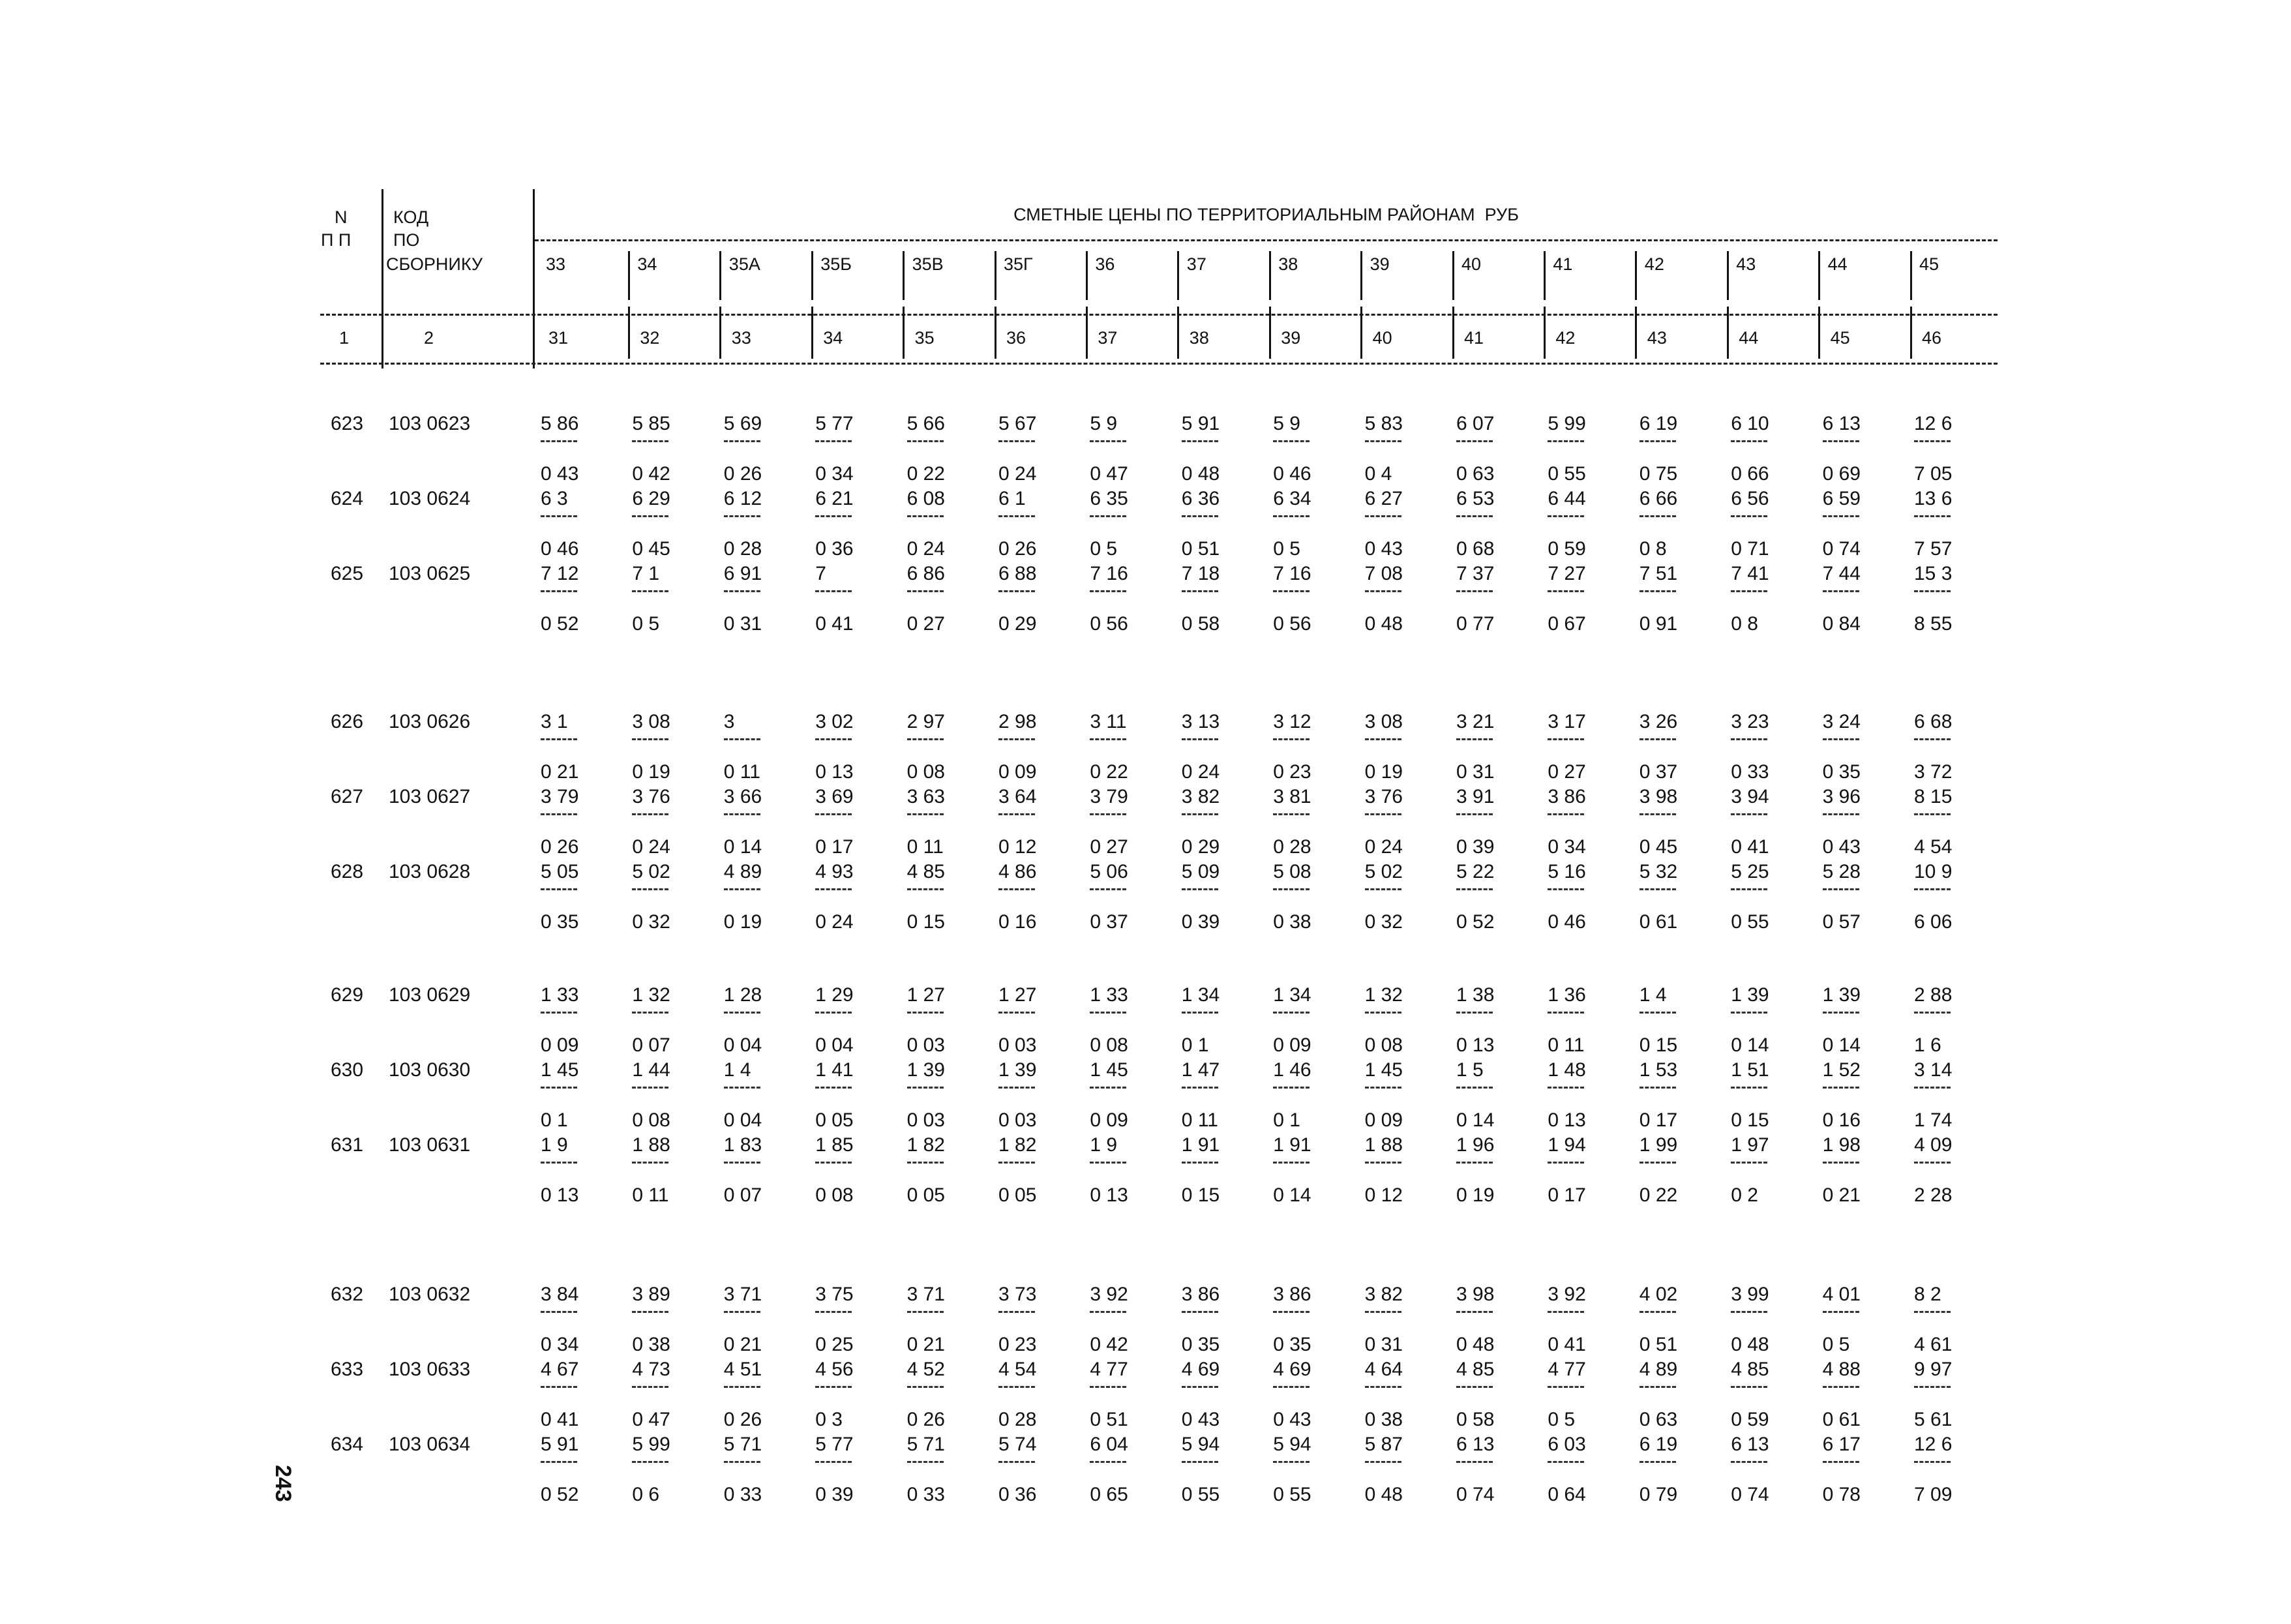  What do you see at coordinates (1109, 922) in the screenshot?
I see `secondary-value: 0 37` at bounding box center [1109, 922].